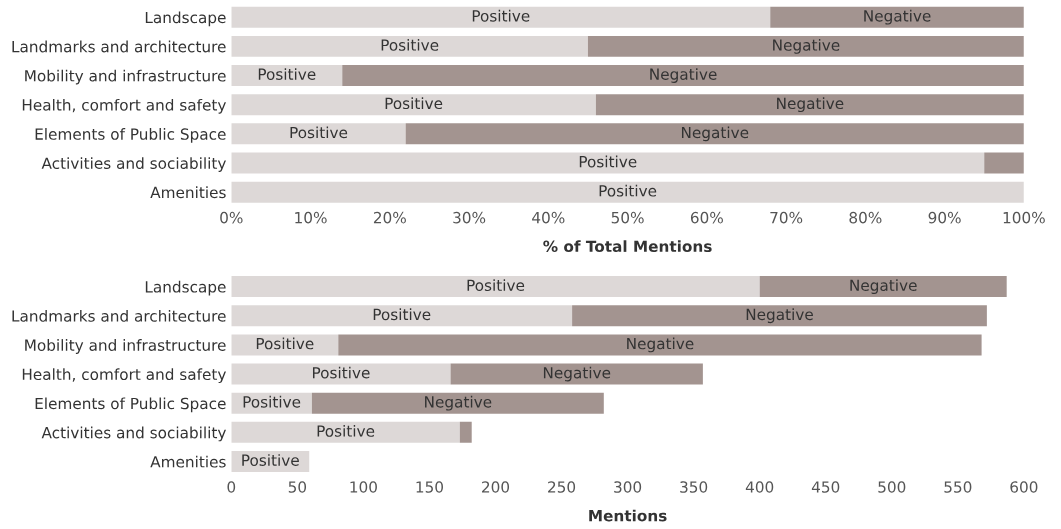  I want to click on x-tick-label: 50, so click(297, 487).